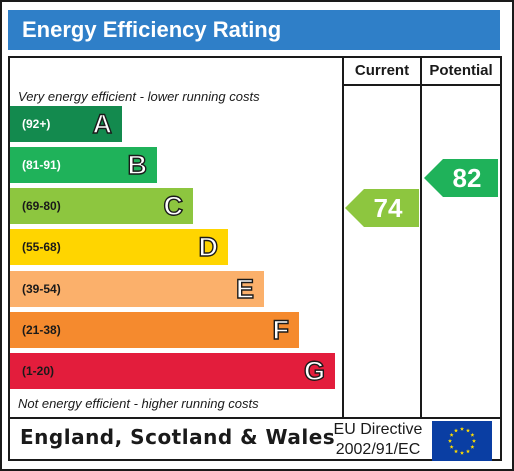  I want to click on rating-band-g: (1-20) G, so click(172, 371).